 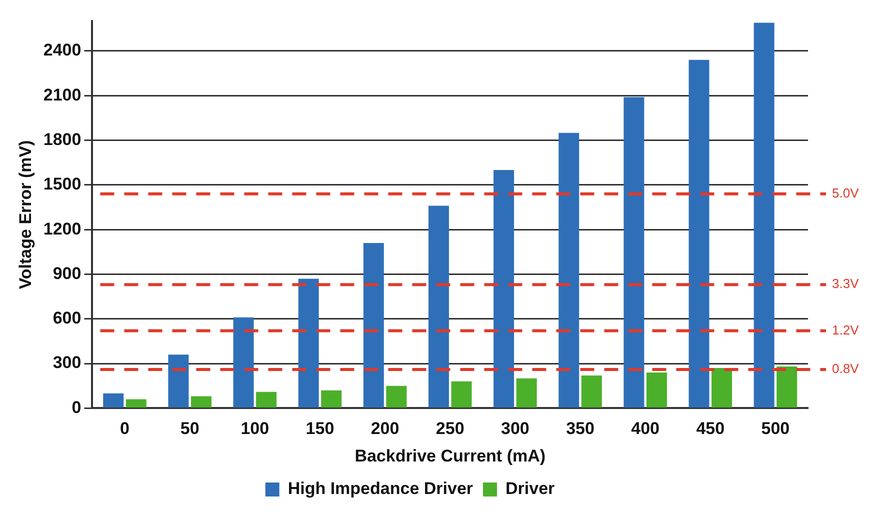 What do you see at coordinates (385, 428) in the screenshot?
I see `x-tick-label: 200` at bounding box center [385, 428].